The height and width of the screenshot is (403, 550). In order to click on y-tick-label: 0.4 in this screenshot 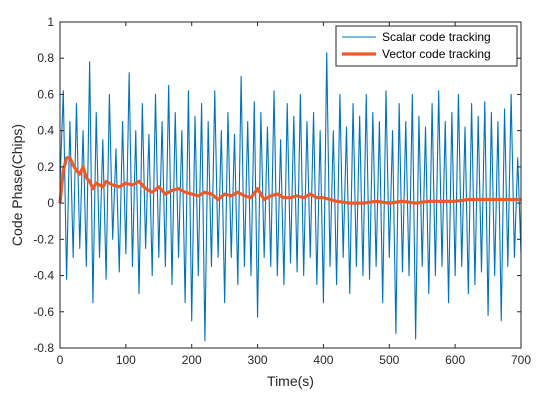, I will do `click(45, 131)`.